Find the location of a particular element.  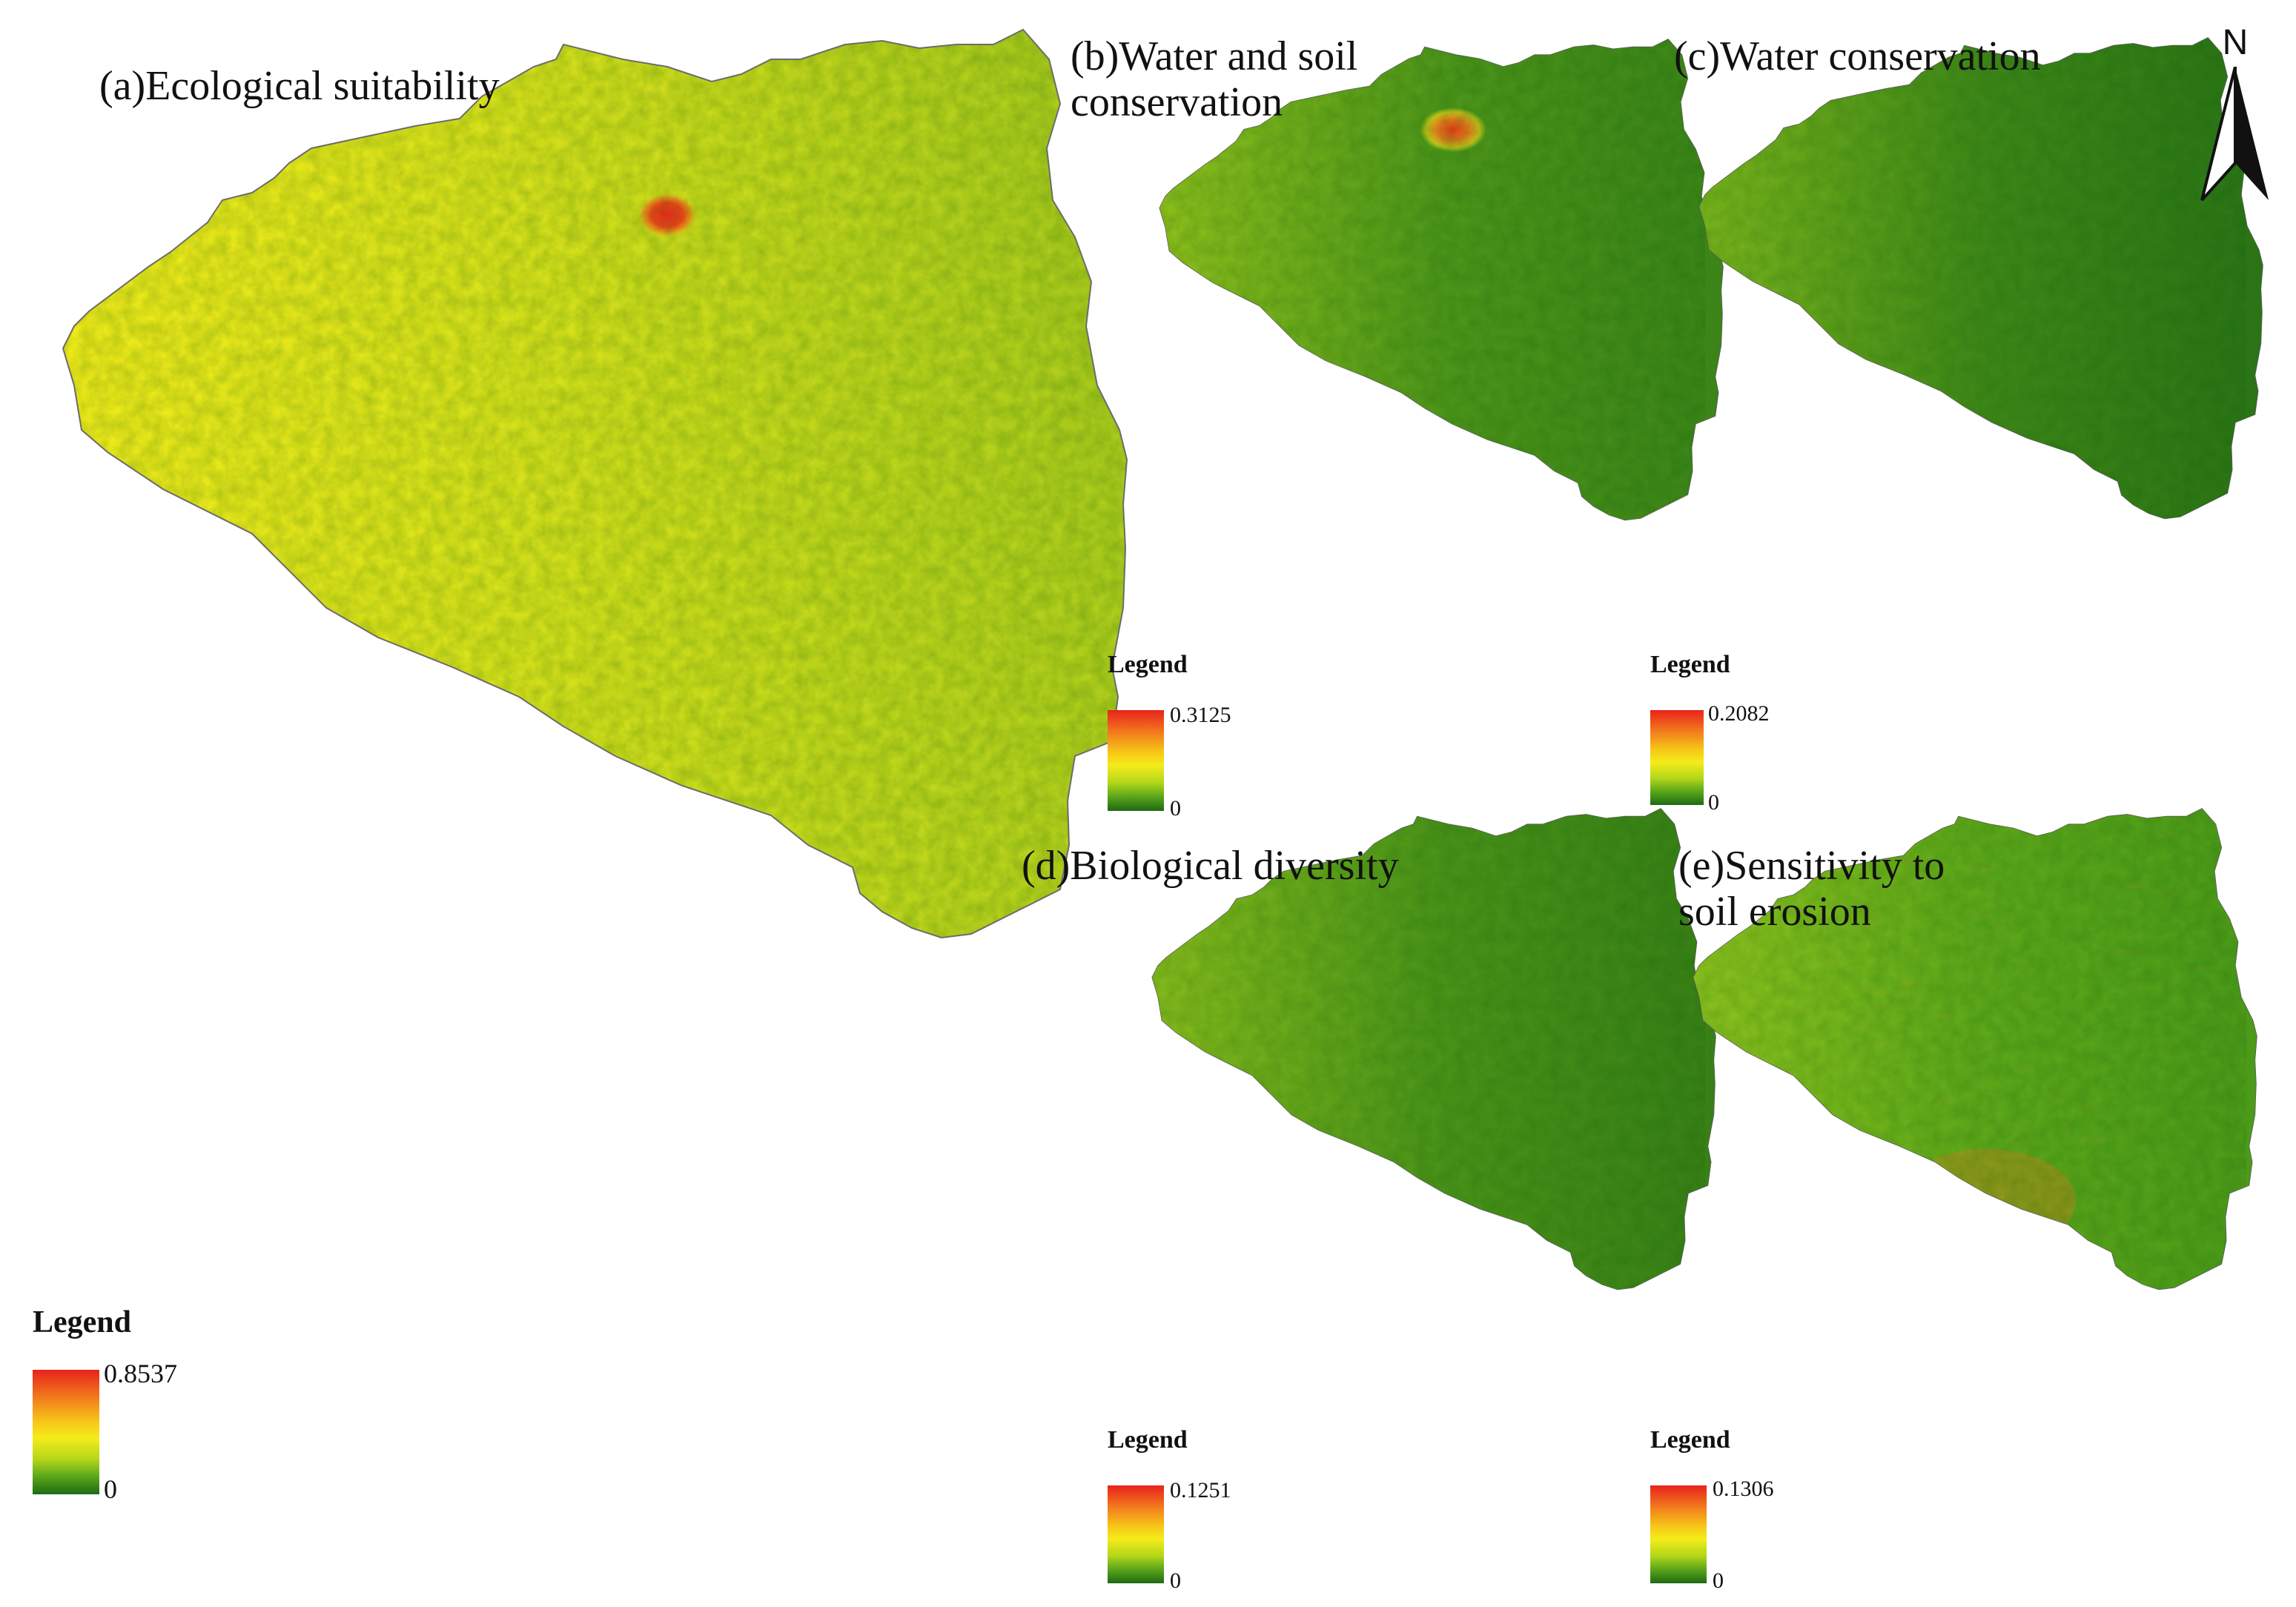

panel-c-title: (c)Water conservation is located at coordinates (1858, 56).